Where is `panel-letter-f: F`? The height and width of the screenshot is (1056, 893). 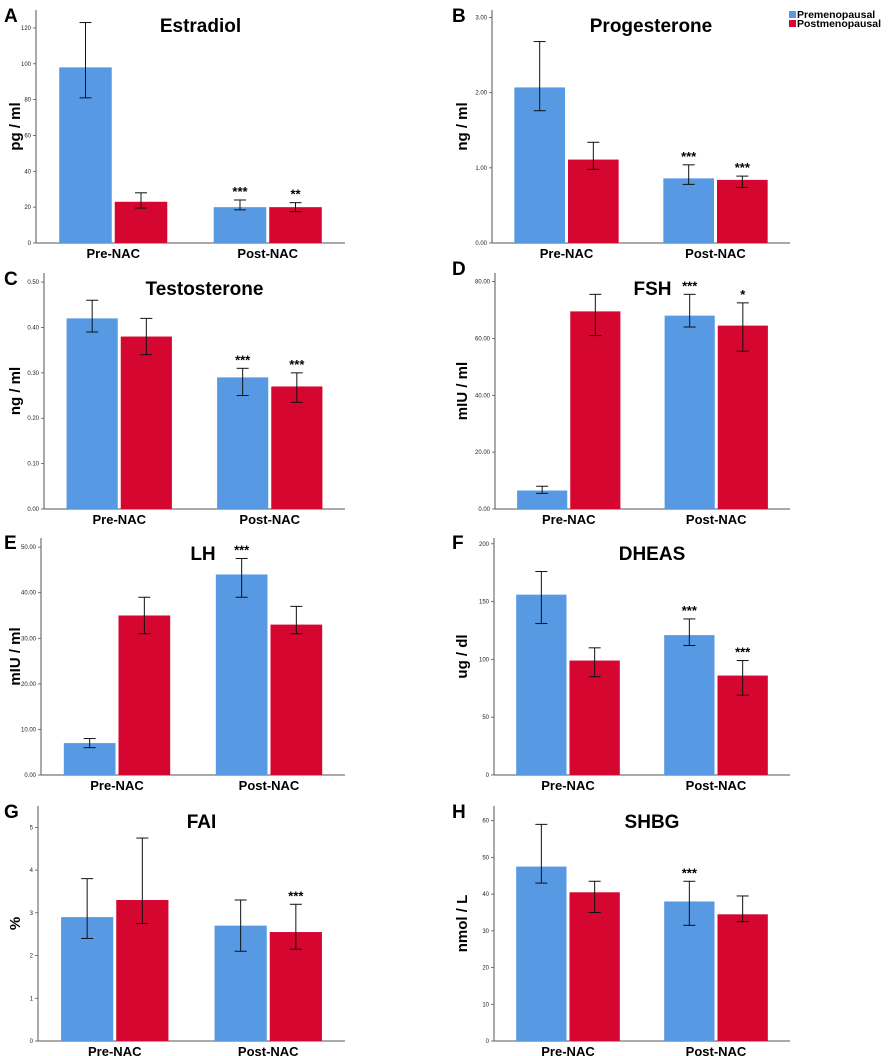 panel-letter-f: F is located at coordinates (458, 543).